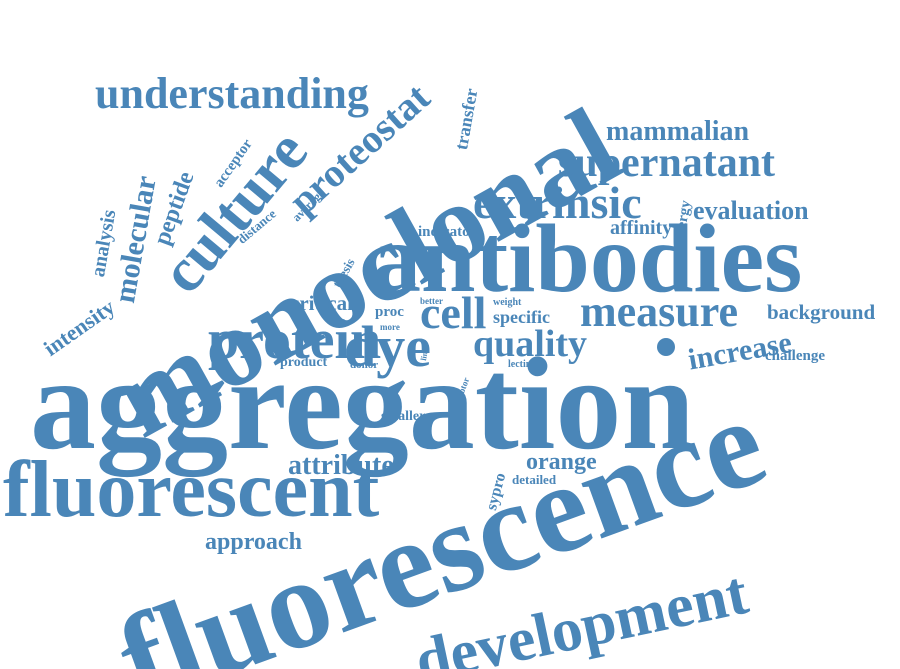 The width and height of the screenshot is (900, 669). Describe the element at coordinates (557, 202) in the screenshot. I see `word-extrinsic: extrinsic` at that location.